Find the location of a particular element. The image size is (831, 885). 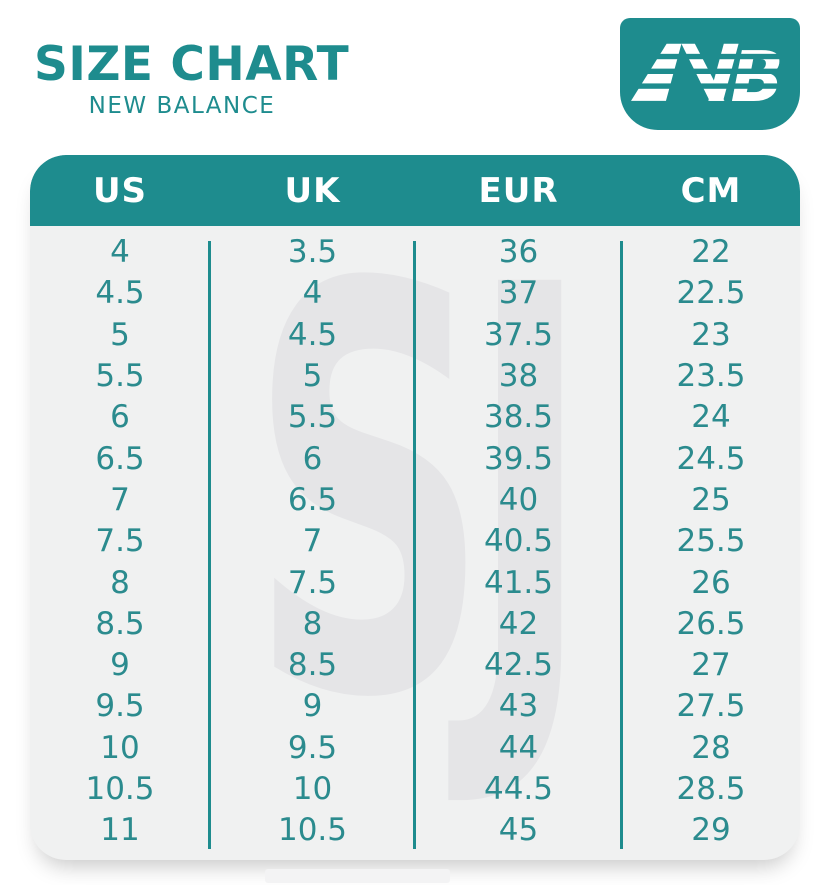

column-header-cm: CM is located at coordinates (711, 190).